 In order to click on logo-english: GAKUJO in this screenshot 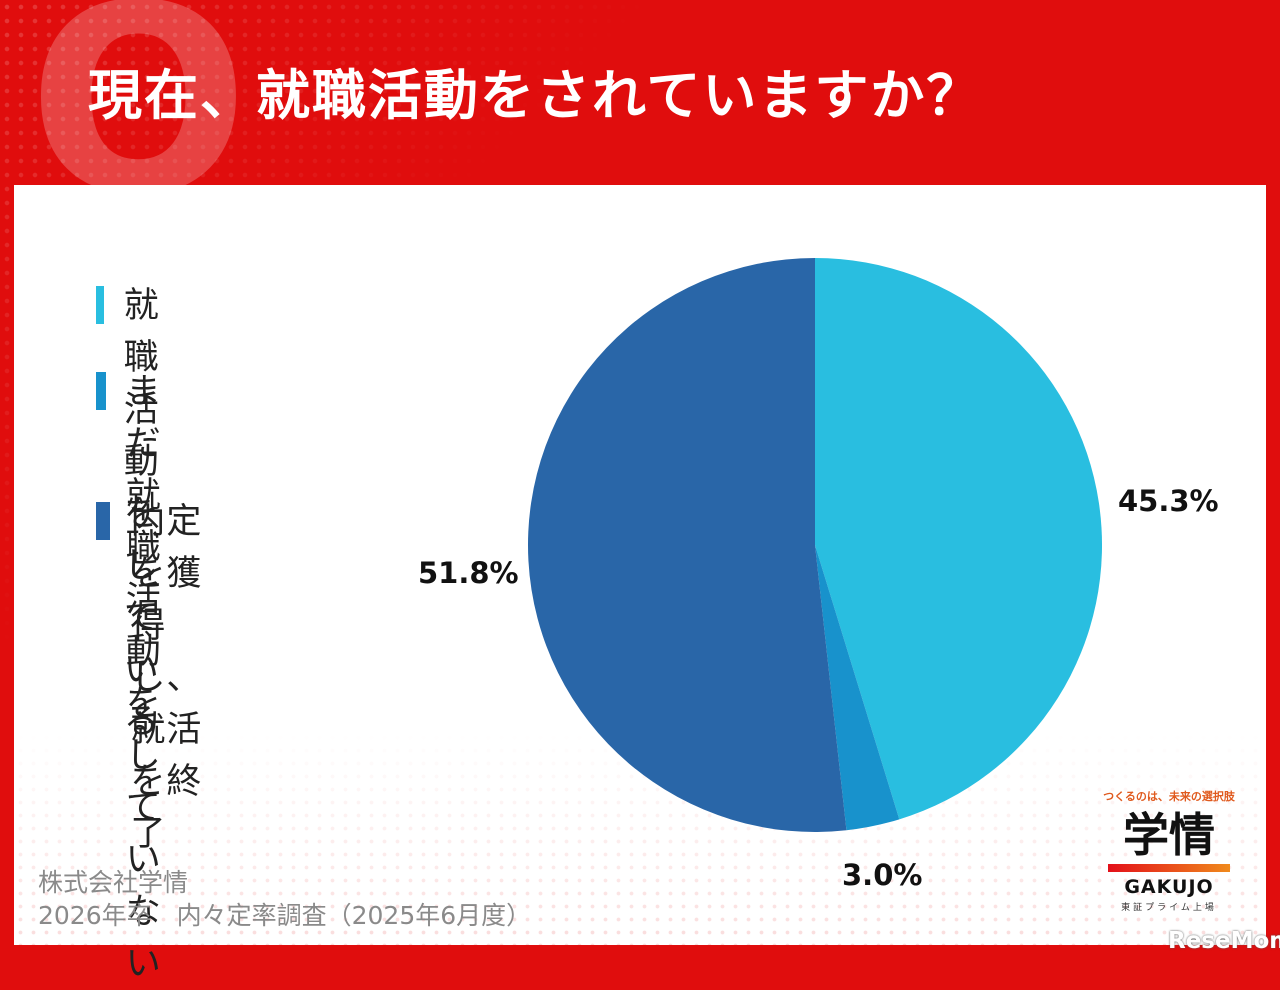, I will do `click(1169, 887)`.